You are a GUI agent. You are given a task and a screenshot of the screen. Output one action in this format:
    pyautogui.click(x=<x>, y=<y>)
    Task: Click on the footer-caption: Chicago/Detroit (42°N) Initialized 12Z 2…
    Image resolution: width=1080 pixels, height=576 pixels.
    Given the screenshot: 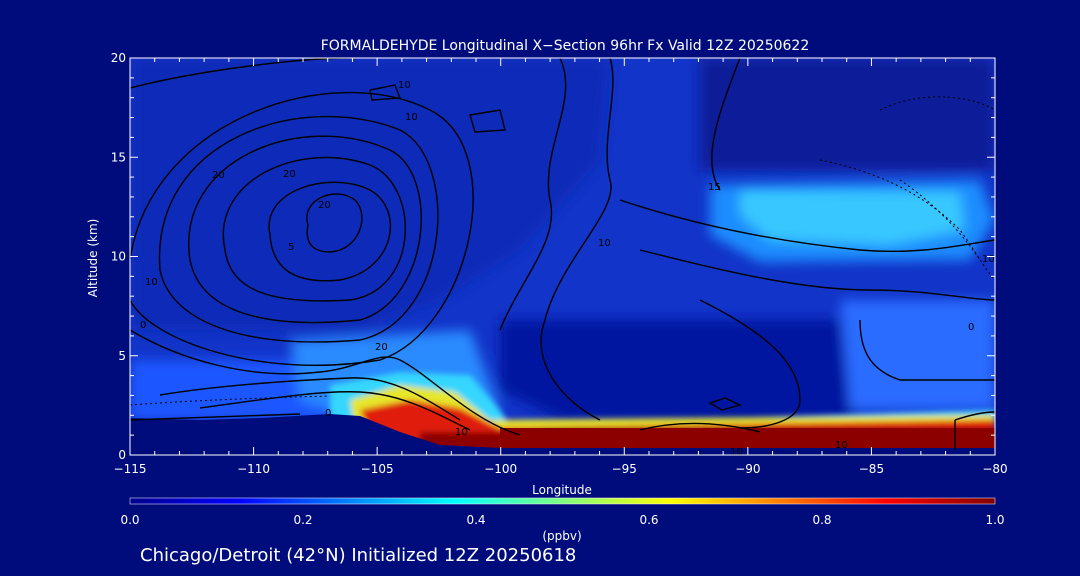 What is the action you would take?
    pyautogui.click(x=358, y=555)
    